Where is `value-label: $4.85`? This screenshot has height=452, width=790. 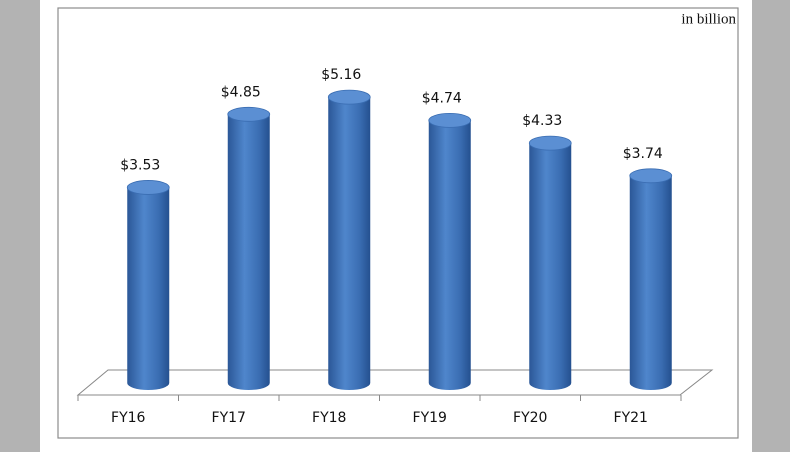 value-label: $4.85 is located at coordinates (241, 92).